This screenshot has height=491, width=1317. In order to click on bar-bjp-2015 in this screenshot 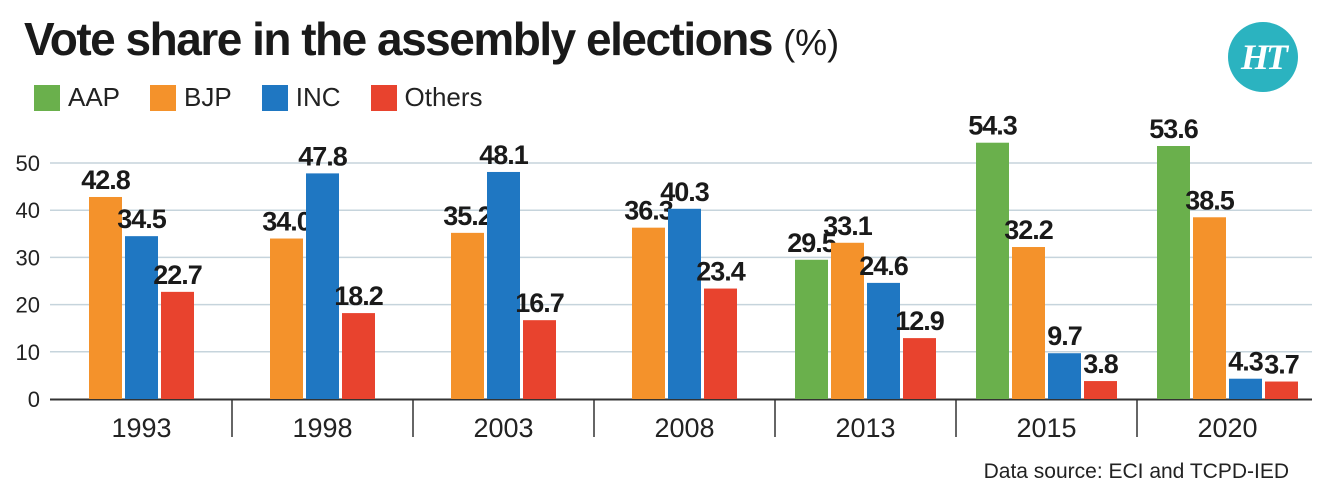, I will do `click(1028, 323)`.